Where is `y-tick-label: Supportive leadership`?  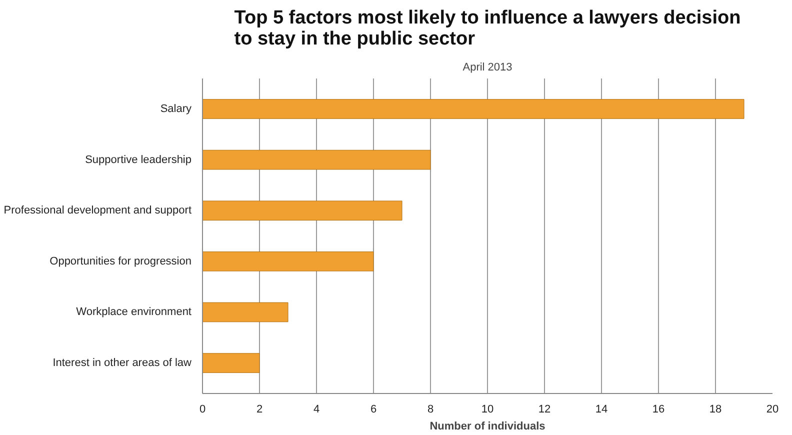
y-tick-label: Supportive leadership is located at coordinates (138, 160).